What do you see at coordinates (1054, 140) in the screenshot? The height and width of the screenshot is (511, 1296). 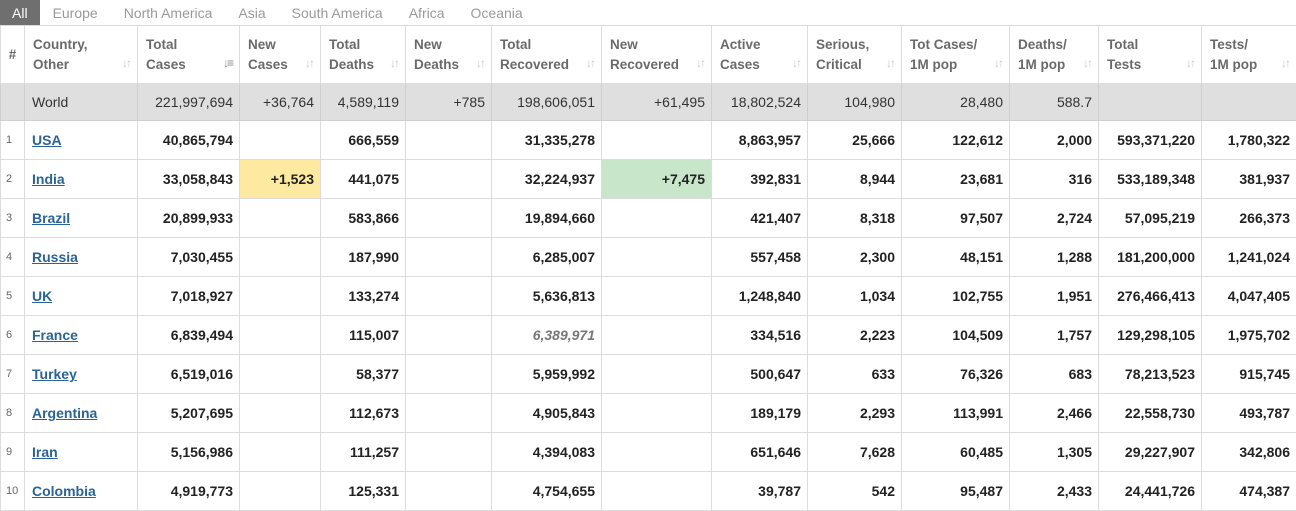 I see `deaths-per-million-cell: 2,000` at bounding box center [1054, 140].